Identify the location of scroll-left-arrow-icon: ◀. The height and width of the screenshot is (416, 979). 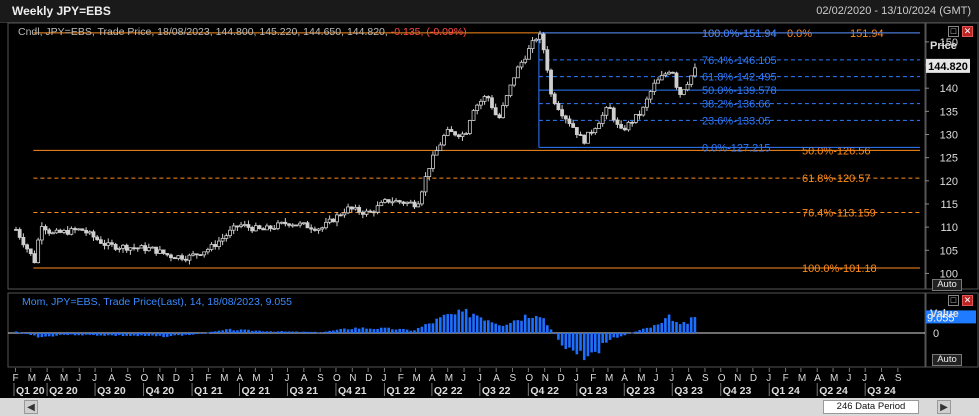
(31, 407).